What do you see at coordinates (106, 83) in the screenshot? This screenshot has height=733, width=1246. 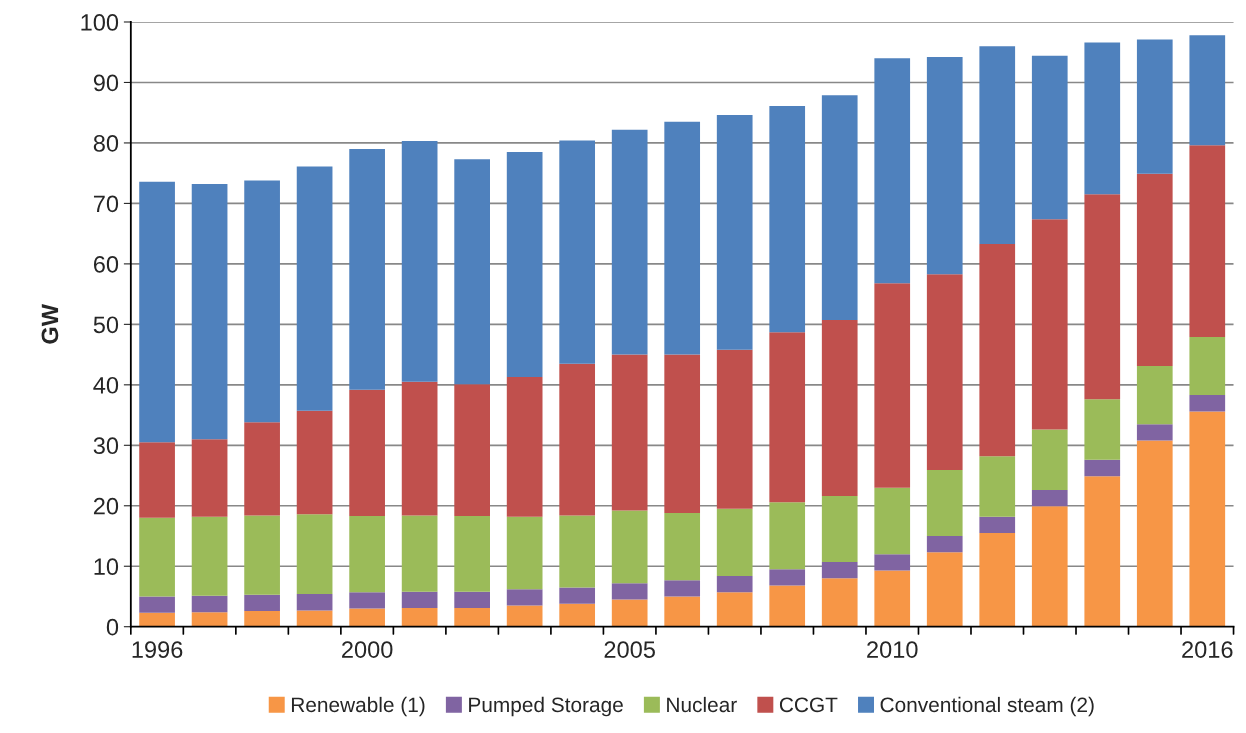 I see `y-tick-label: 90` at bounding box center [106, 83].